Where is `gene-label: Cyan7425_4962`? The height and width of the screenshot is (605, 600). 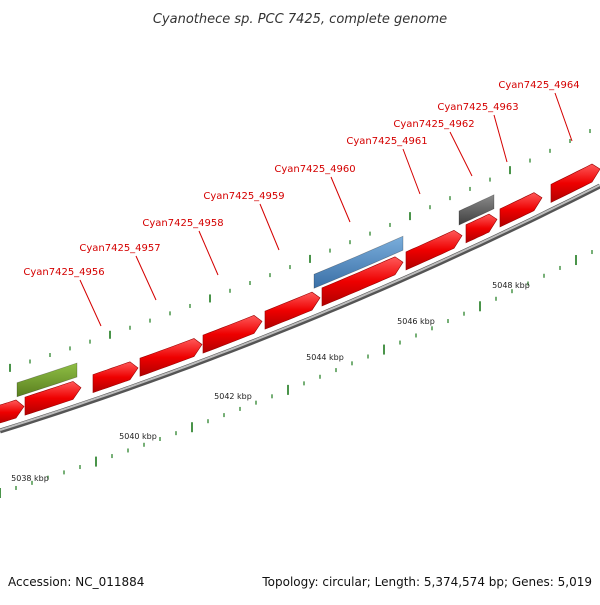 gene-label: Cyan7425_4962 is located at coordinates (433, 124).